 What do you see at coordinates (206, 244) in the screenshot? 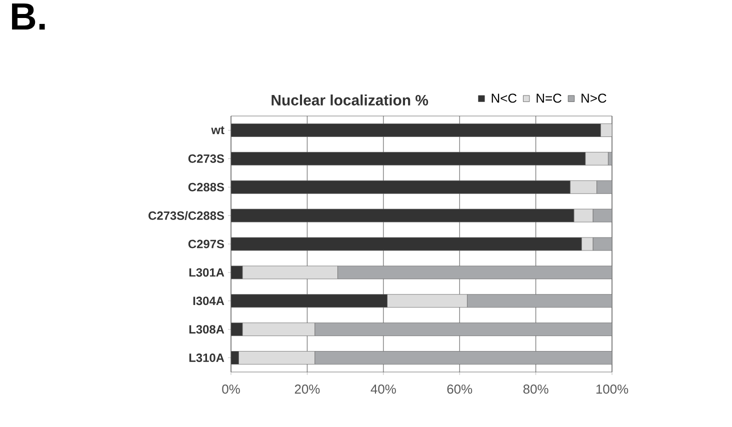
I see `y-tick-label: C297S` at bounding box center [206, 244].